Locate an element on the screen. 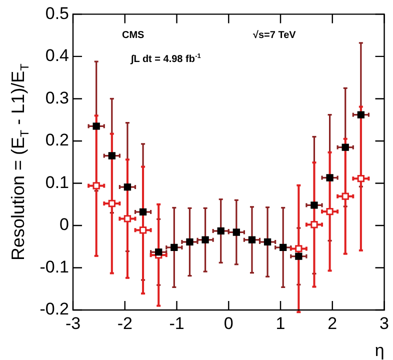 The image size is (393, 360). annotation: CMS is located at coordinates (133, 36).